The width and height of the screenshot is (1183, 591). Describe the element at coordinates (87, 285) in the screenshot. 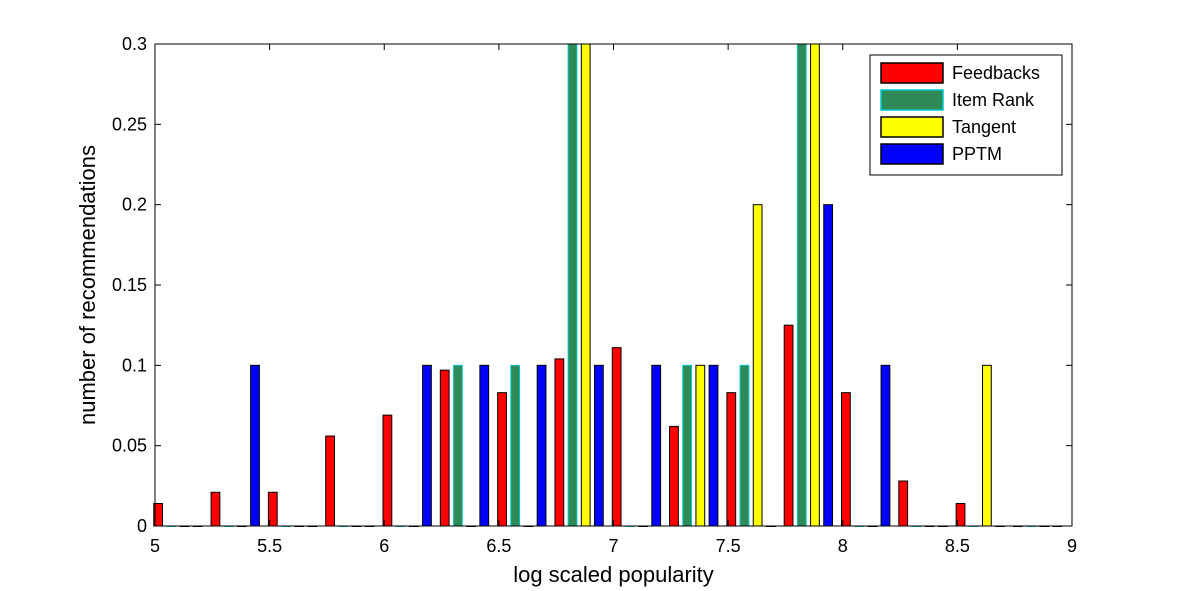

I see `y-axis-label: number of recommendations` at that location.